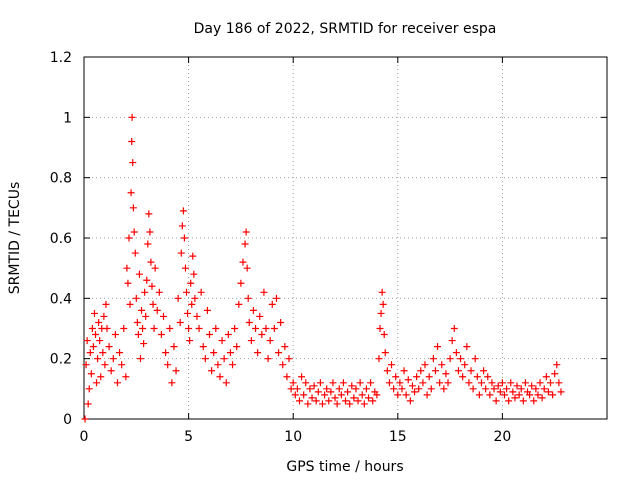  What do you see at coordinates (293, 437) in the screenshot?
I see `x-tick-label: 10` at bounding box center [293, 437].